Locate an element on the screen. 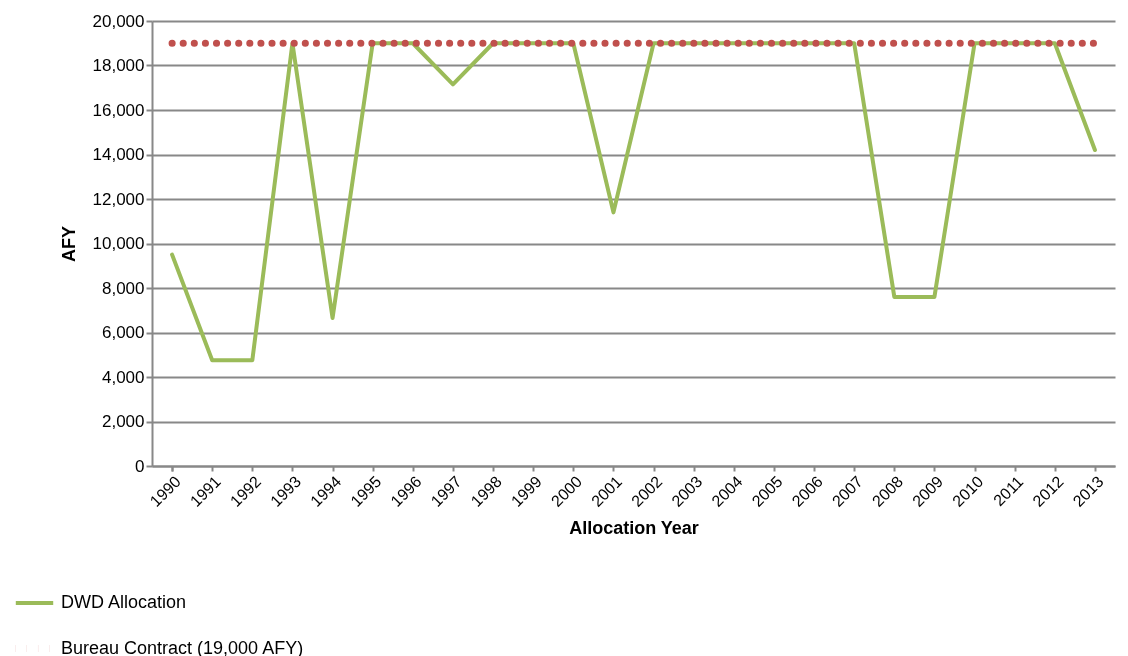  y-tick-label: 6,000 is located at coordinates (123, 332).